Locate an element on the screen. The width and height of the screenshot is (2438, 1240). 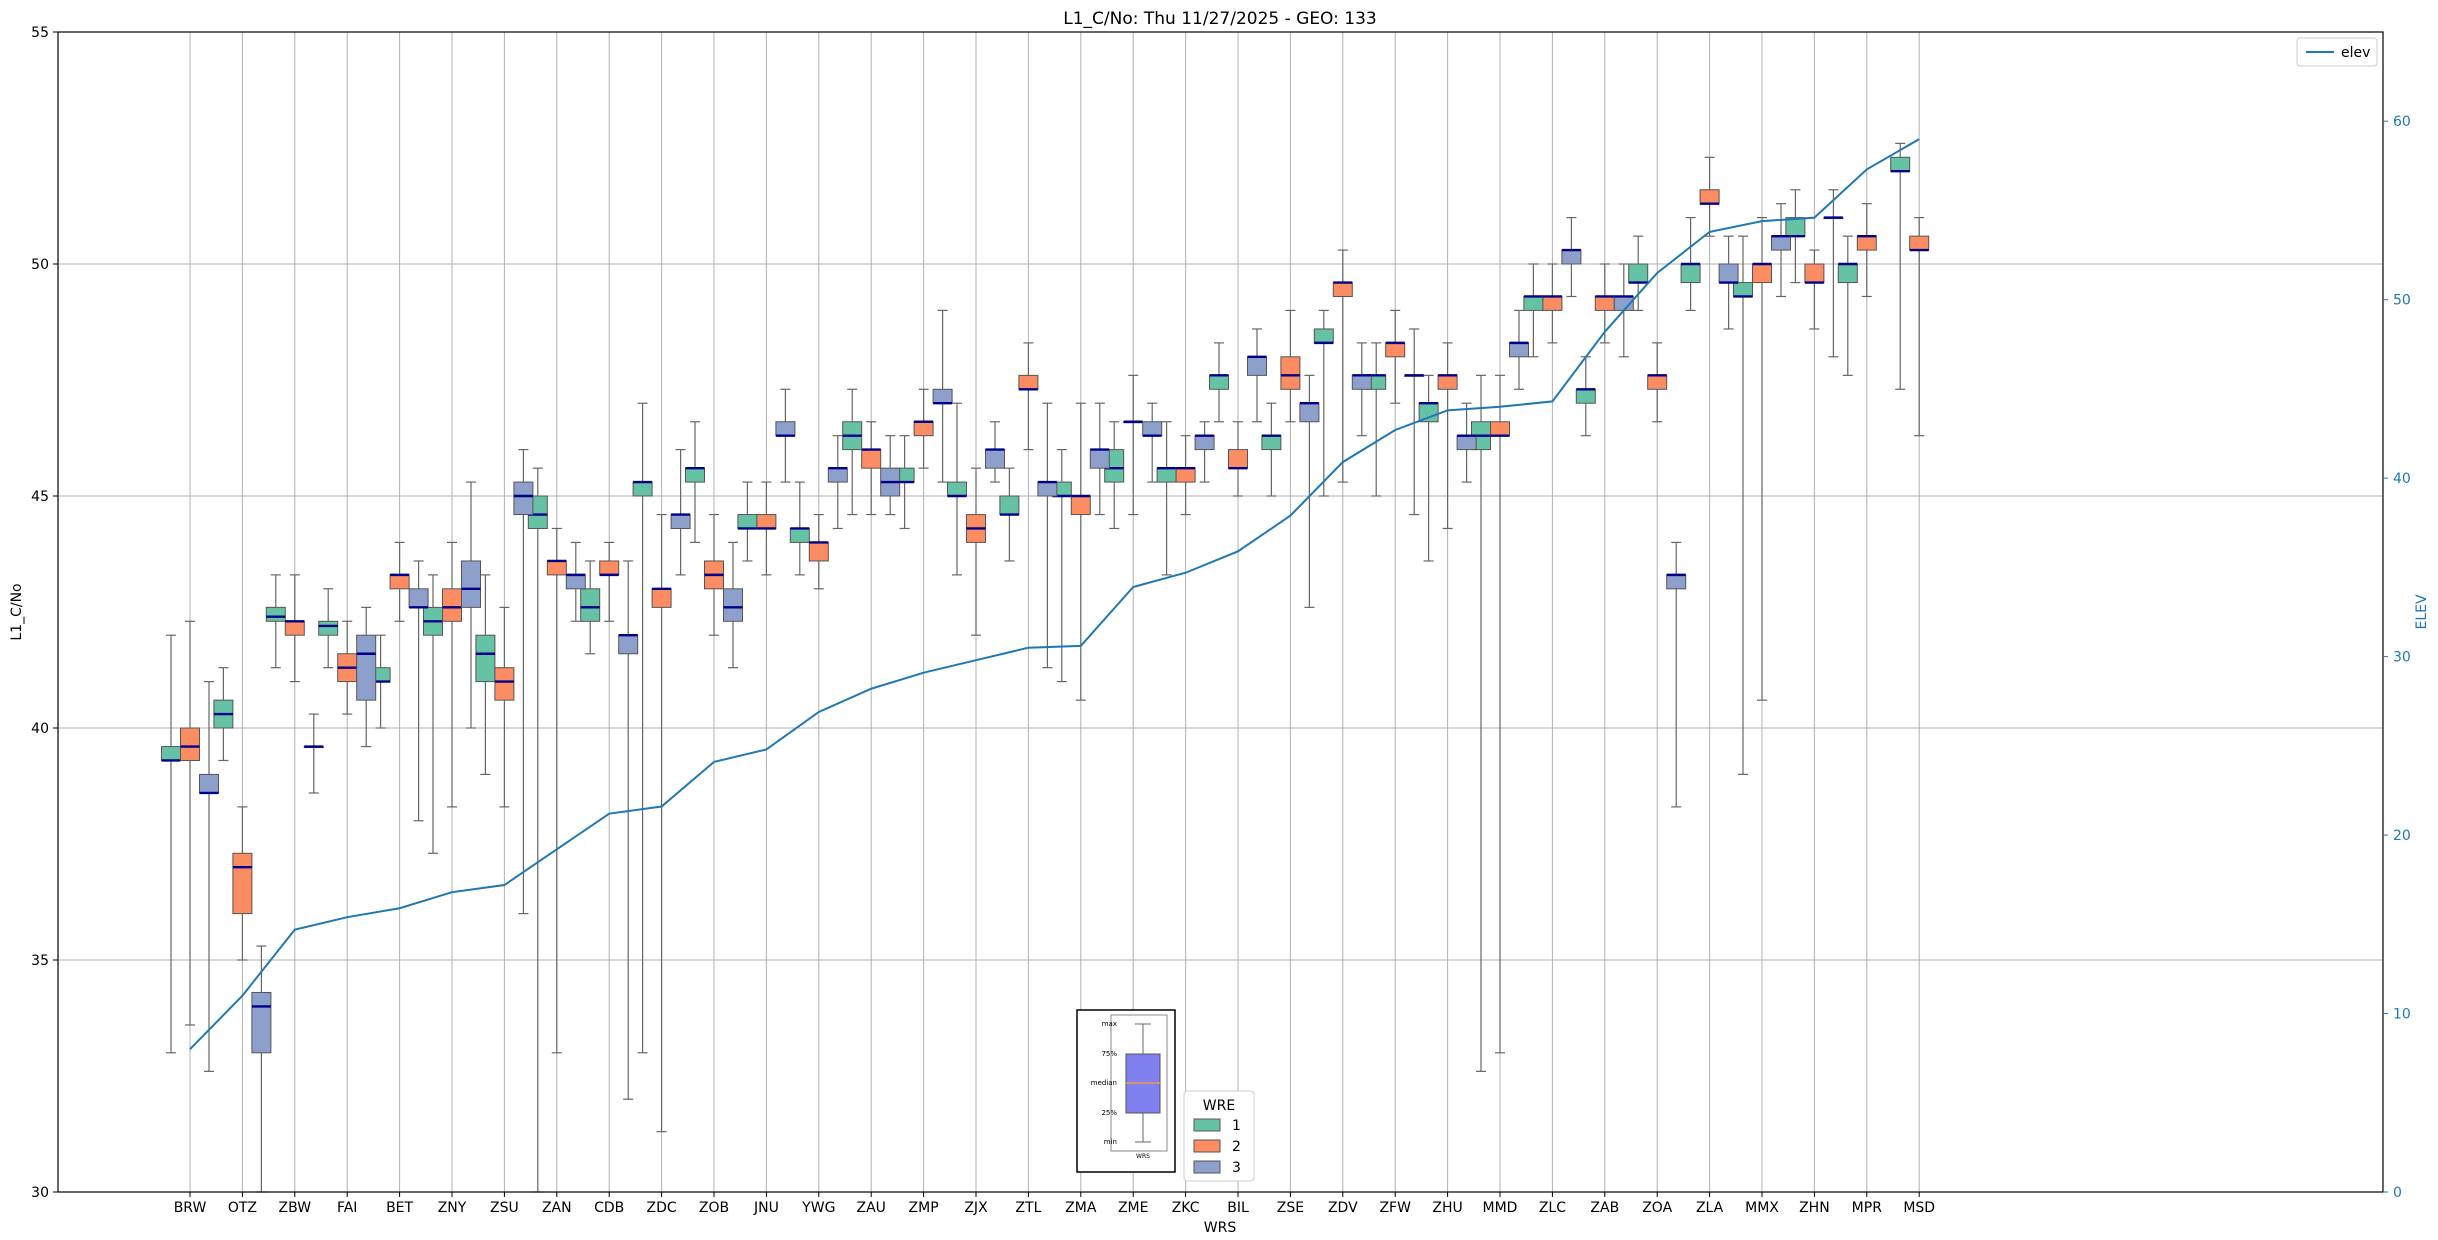
box-CDB-wre1 is located at coordinates (590, 607).